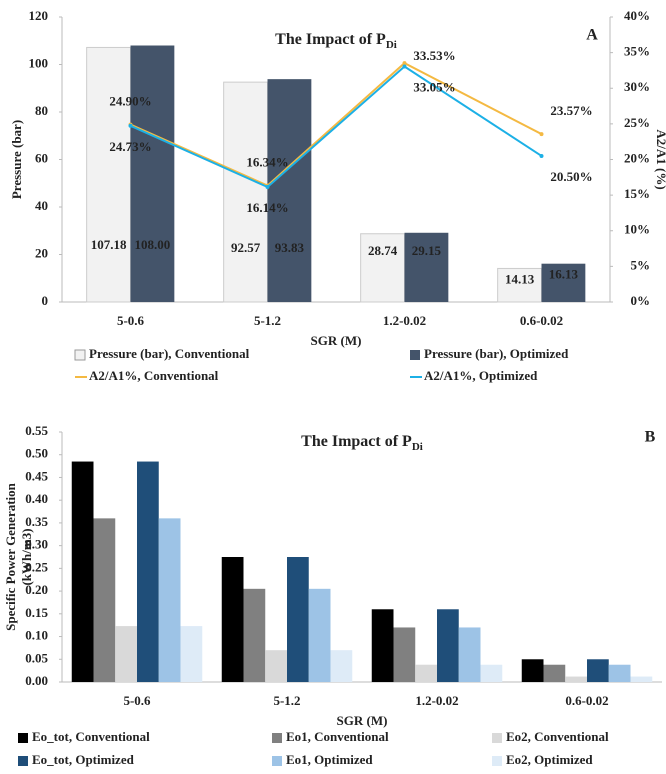 The image size is (666, 774). What do you see at coordinates (267, 162) in the screenshot?
I see `data-label: 16.34%` at bounding box center [267, 162].